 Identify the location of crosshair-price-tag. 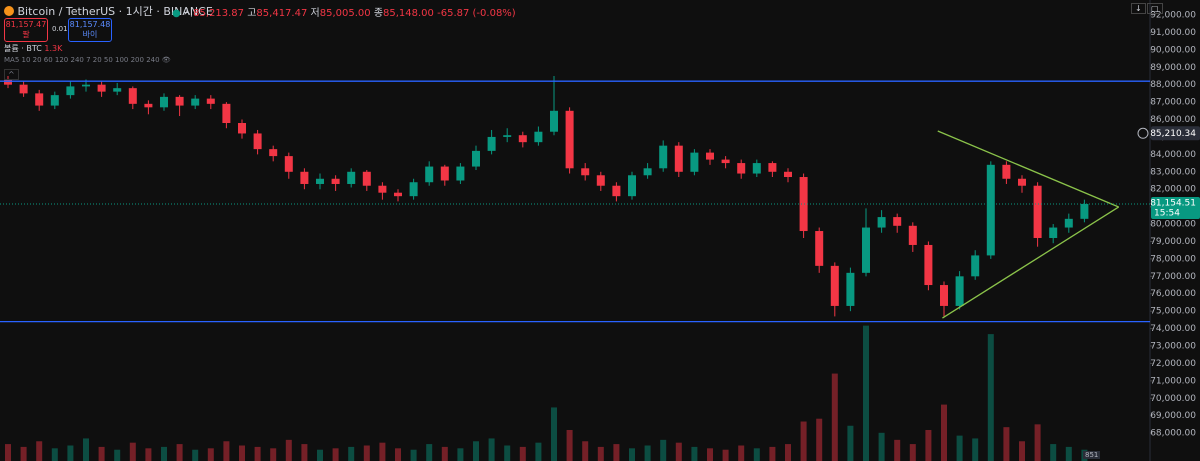
(1175, 133).